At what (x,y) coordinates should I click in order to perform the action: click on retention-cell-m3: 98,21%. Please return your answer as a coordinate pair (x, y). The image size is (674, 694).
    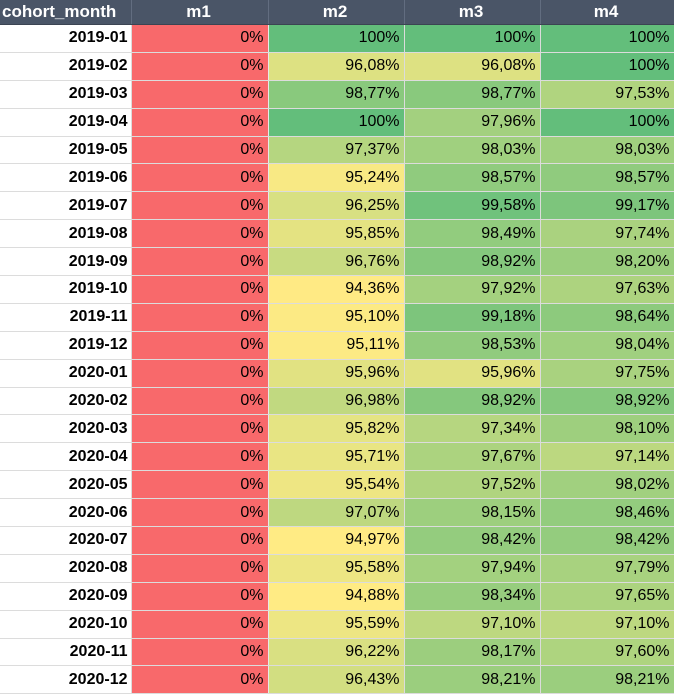
    Looking at the image, I should click on (472, 679).